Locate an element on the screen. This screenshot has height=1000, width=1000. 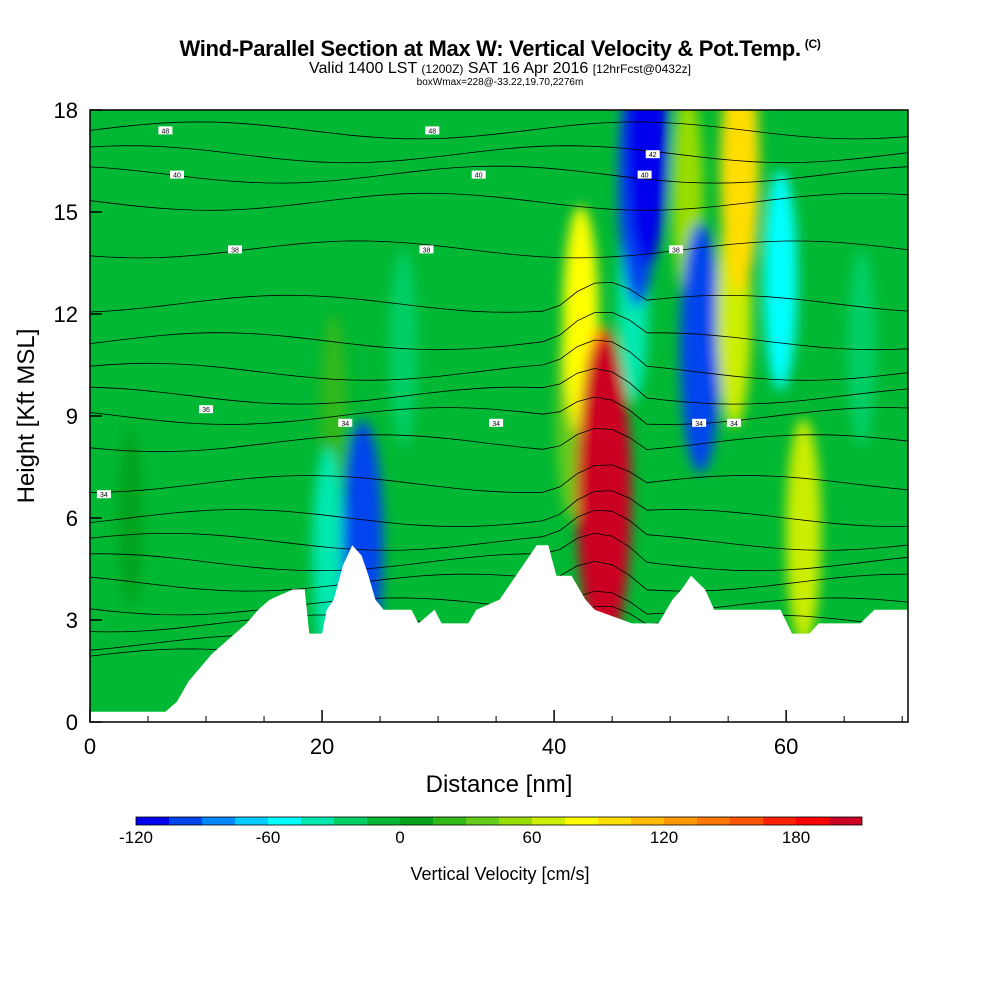
colorbar-tick-label: 0 is located at coordinates (399, 837).